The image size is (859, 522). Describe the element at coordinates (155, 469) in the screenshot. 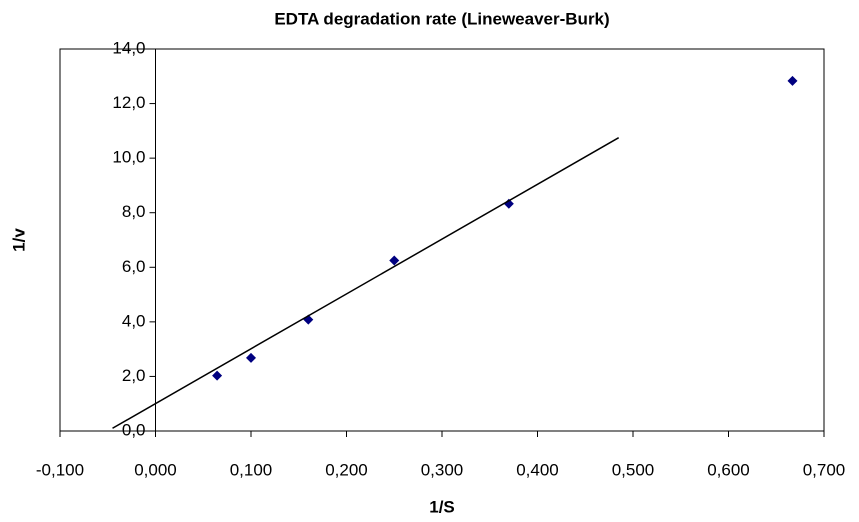

I see `x-tick-label: 0,000` at that location.